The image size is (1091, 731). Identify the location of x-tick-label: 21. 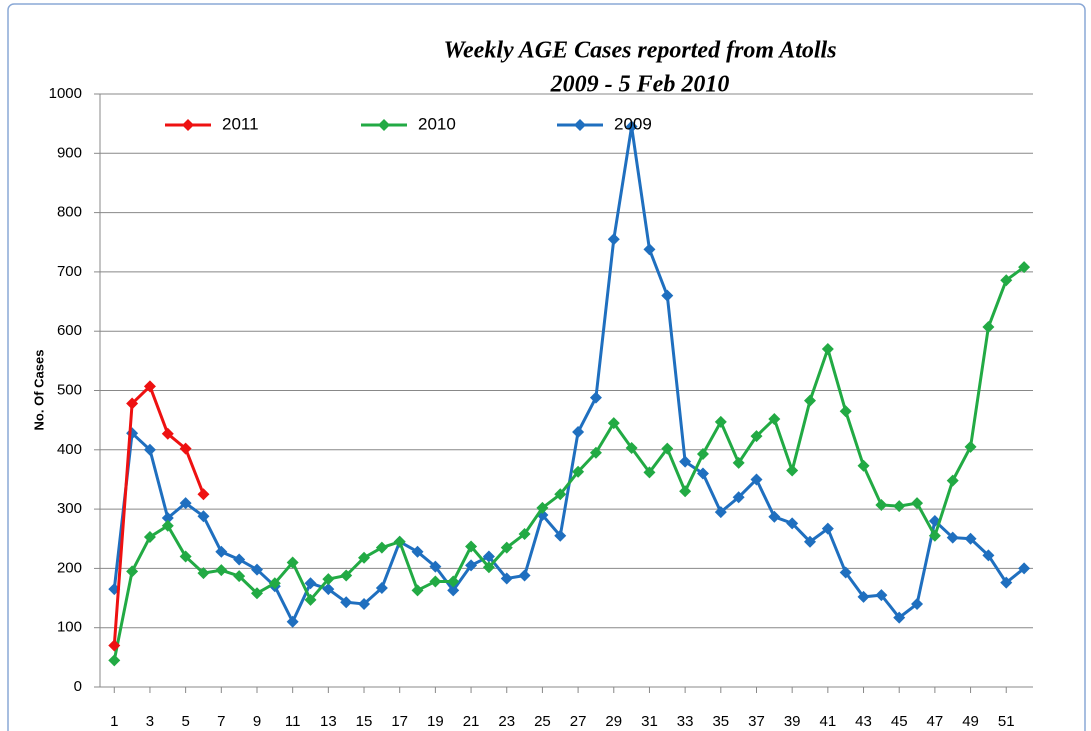
(471, 721).